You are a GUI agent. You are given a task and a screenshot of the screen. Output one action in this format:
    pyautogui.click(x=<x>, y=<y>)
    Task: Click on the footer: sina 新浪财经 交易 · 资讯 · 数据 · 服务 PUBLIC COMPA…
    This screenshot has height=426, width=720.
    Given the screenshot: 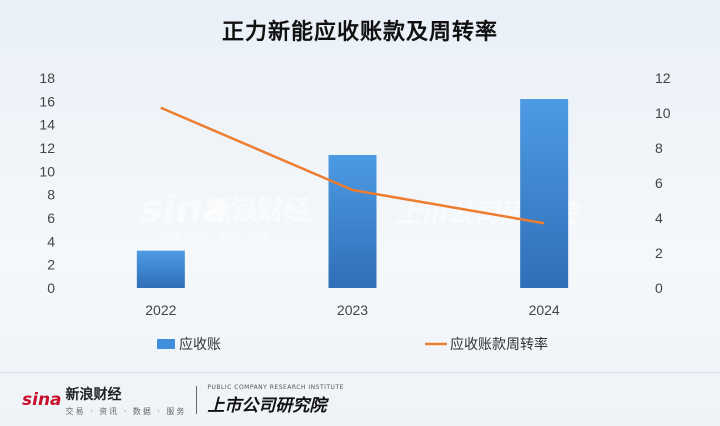 What is the action you would take?
    pyautogui.click(x=183, y=400)
    